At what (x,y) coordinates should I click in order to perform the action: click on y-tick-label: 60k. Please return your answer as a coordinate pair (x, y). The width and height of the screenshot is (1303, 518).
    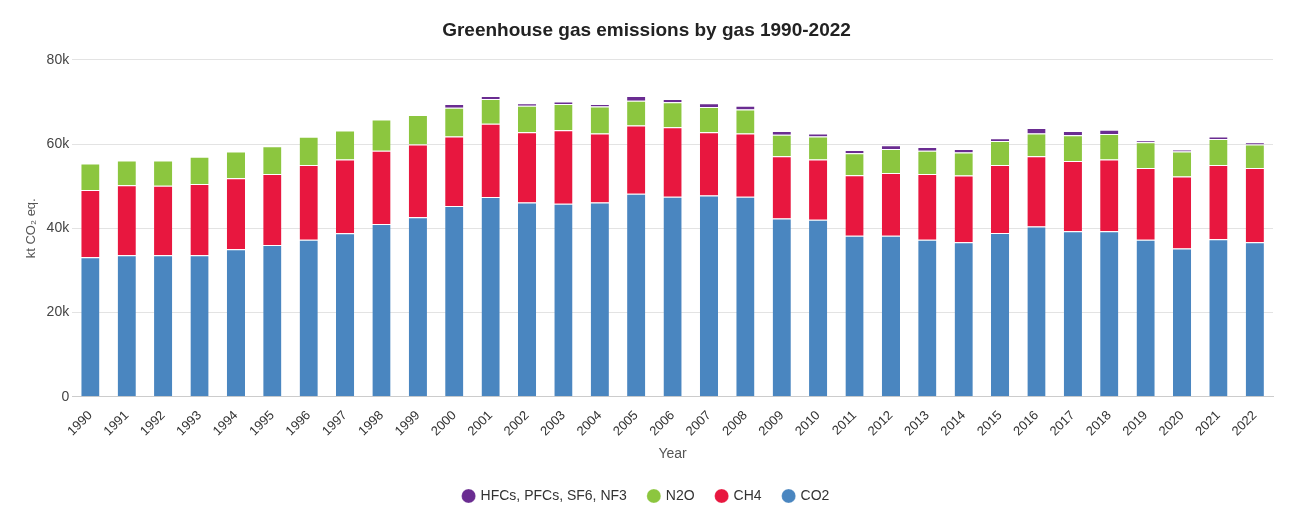
    Looking at the image, I should click on (58, 142).